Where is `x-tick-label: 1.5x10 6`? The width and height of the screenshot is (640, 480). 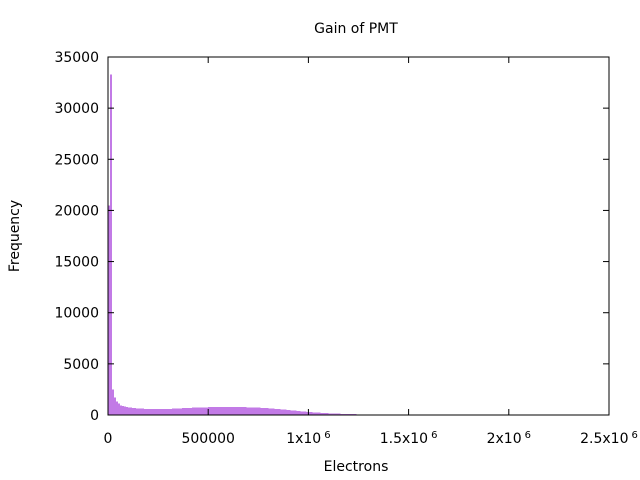 x-tick-label: 1.5x10 6 is located at coordinates (409, 438).